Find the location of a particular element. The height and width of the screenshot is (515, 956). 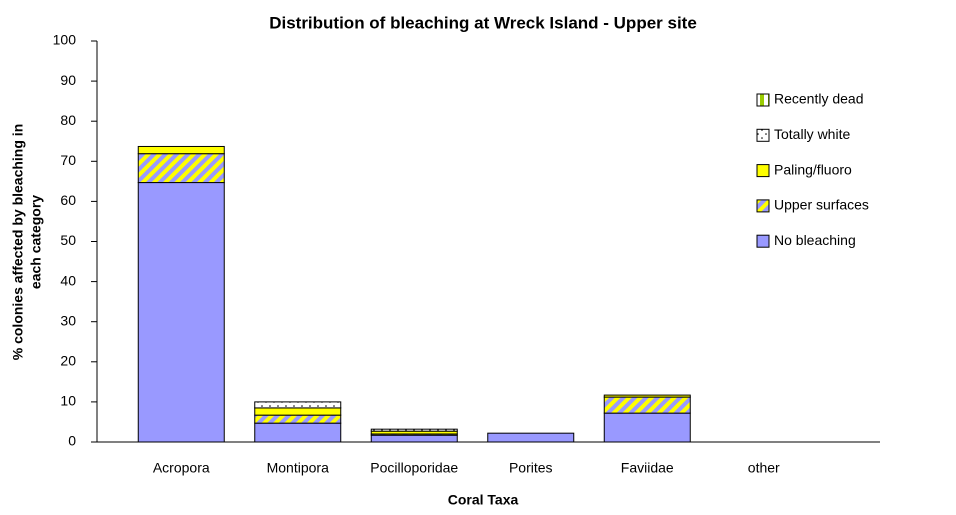

legend-label: Totally white is located at coordinates (812, 134).